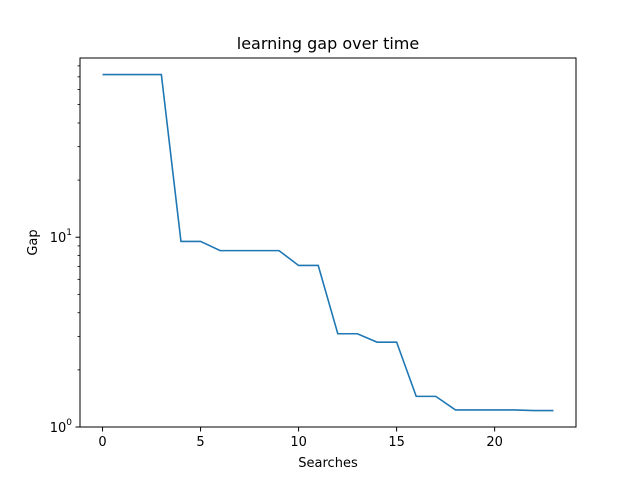  Describe the element at coordinates (494, 442) in the screenshot. I see `x-tick-label: 20` at that location.